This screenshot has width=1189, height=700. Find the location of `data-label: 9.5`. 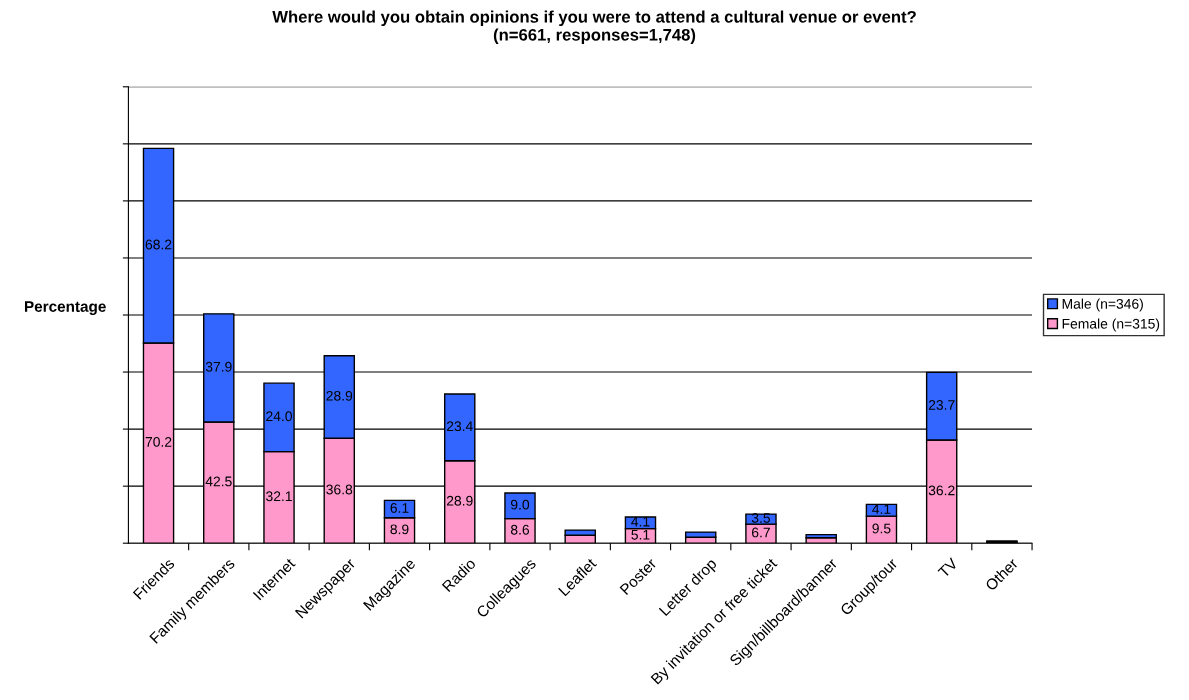

data-label: 9.5 is located at coordinates (881, 528).